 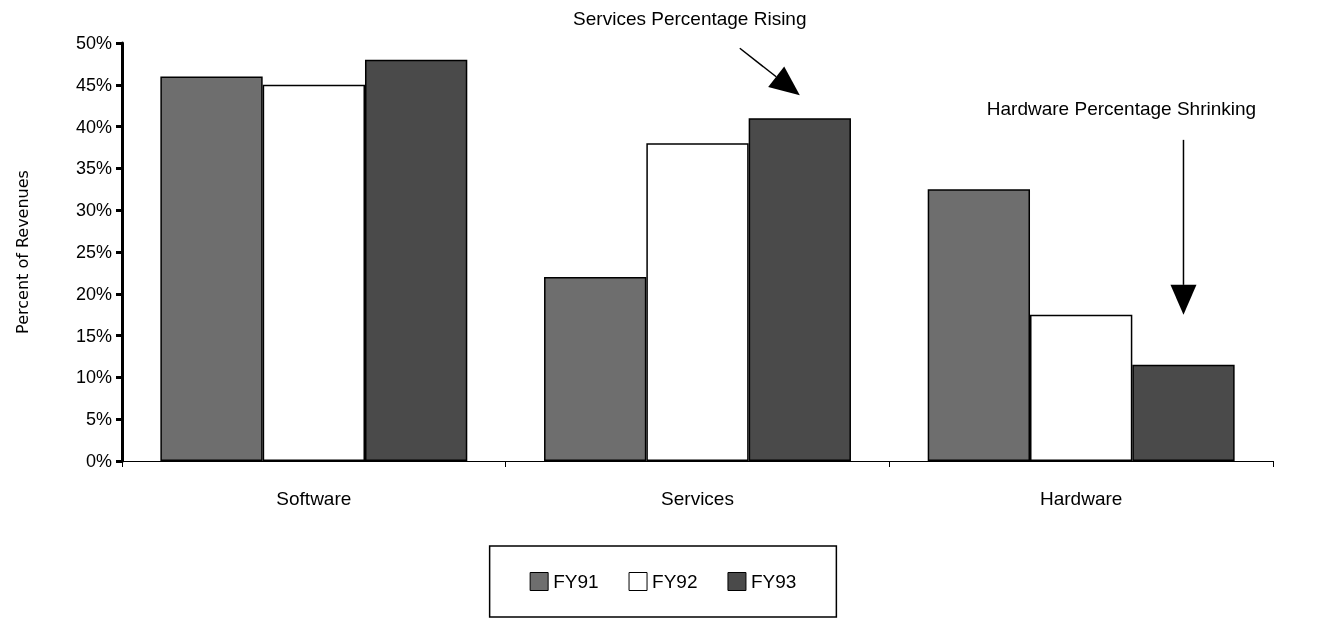 I want to click on y-tick-label: 40%, so click(x=93, y=126).